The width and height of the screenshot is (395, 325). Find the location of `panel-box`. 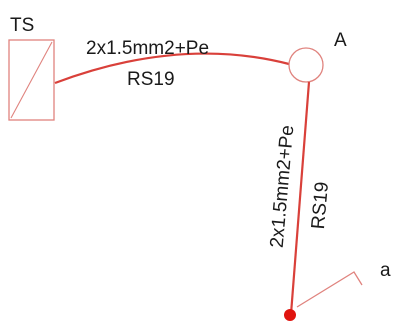

panel-box is located at coordinates (31, 80).